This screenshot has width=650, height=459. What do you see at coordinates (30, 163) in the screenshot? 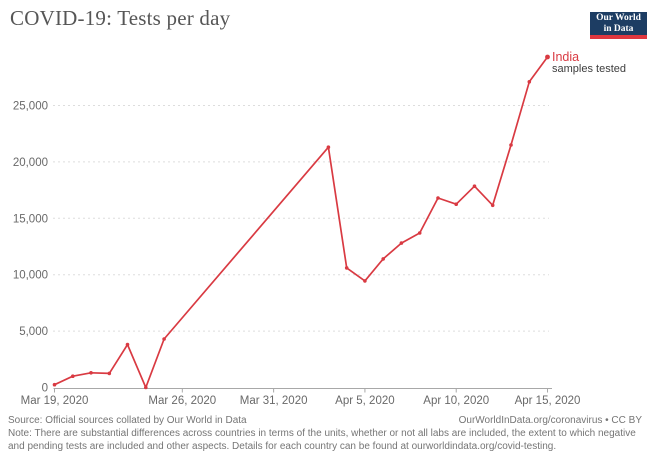
I see `y-tick-label: 20,000` at bounding box center [30, 163].